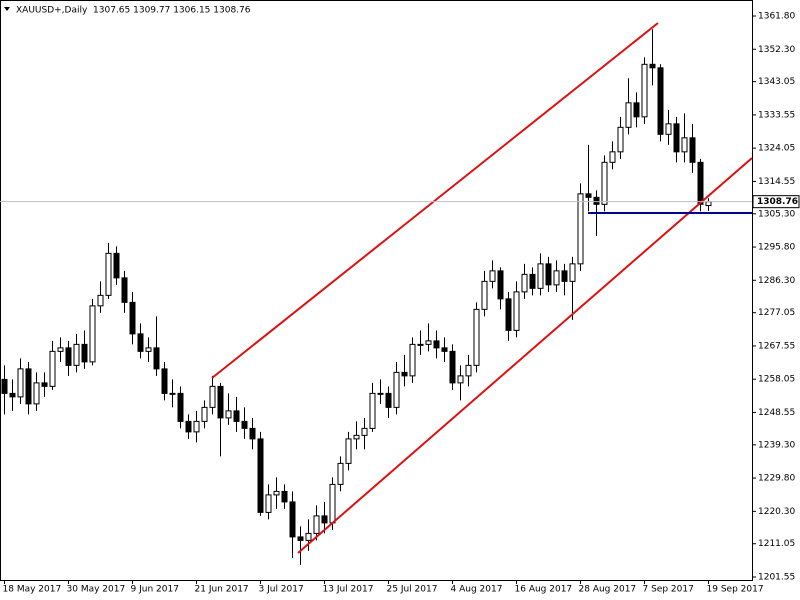  Describe the element at coordinates (412, 590) in the screenshot. I see `x-tick-label: 25 Jul 2017` at that location.